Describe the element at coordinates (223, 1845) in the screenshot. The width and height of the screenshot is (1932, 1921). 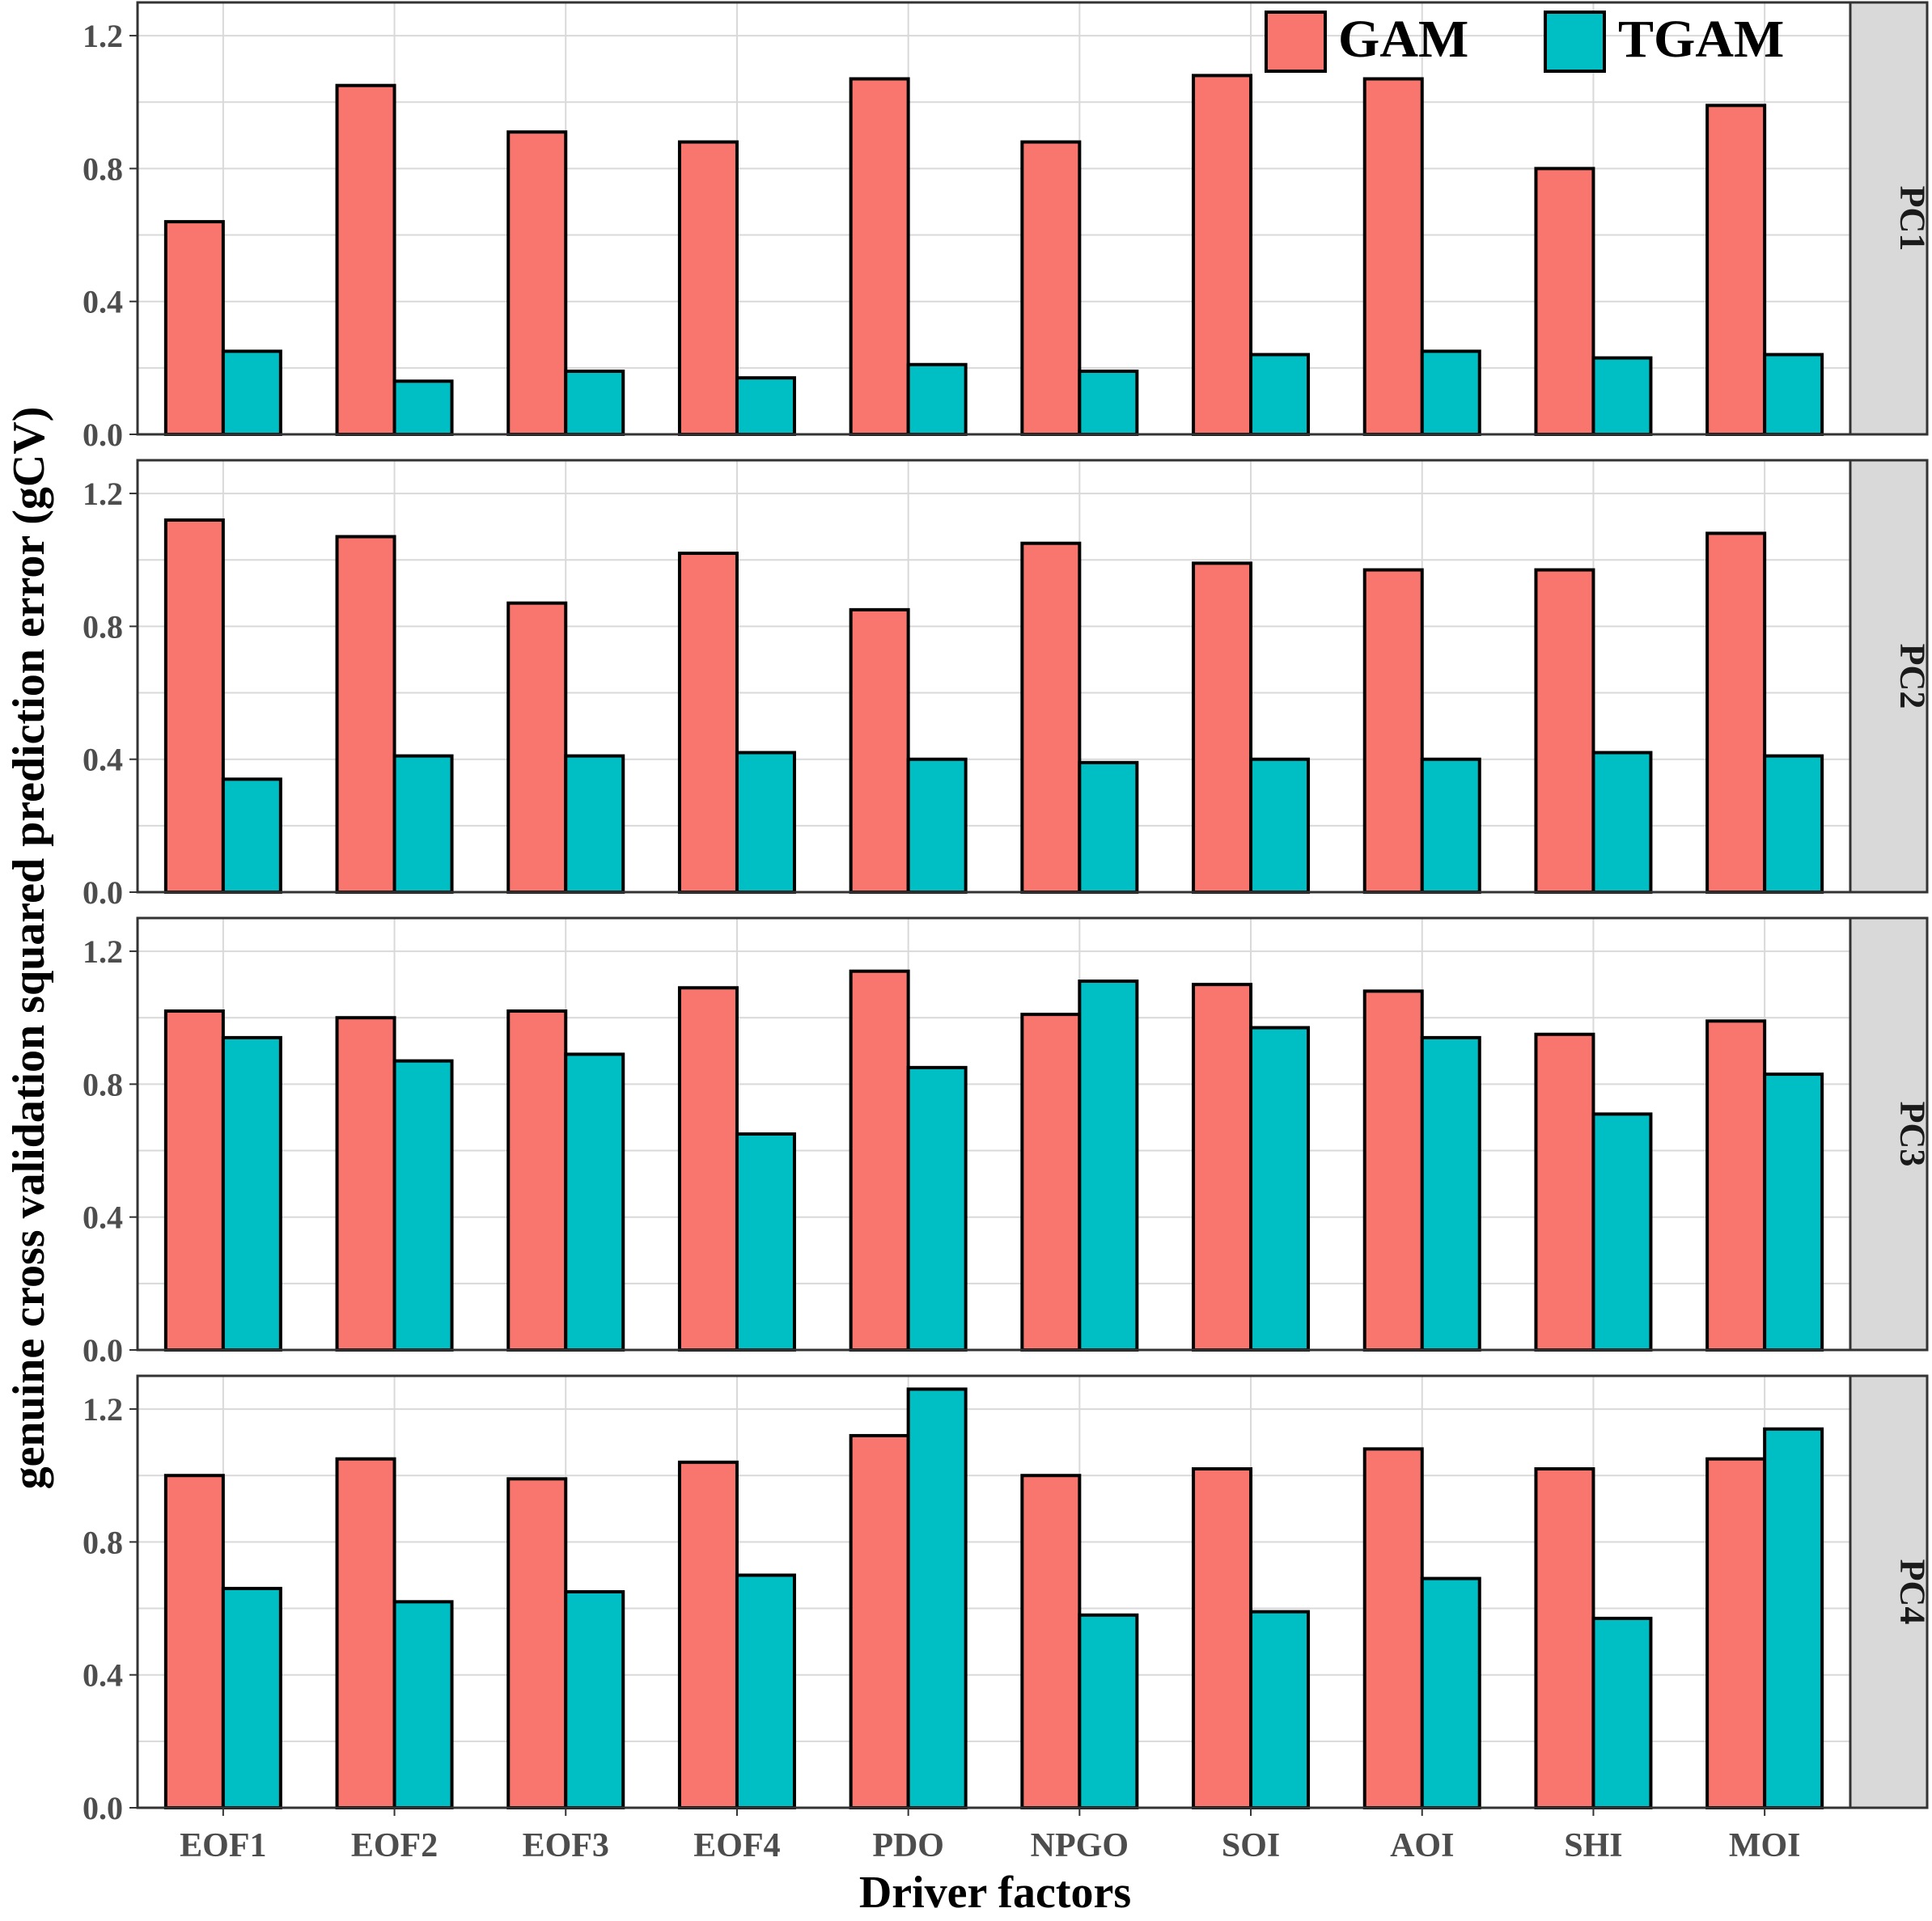
I see `x-tick-label-eof1: EOF1` at that location.